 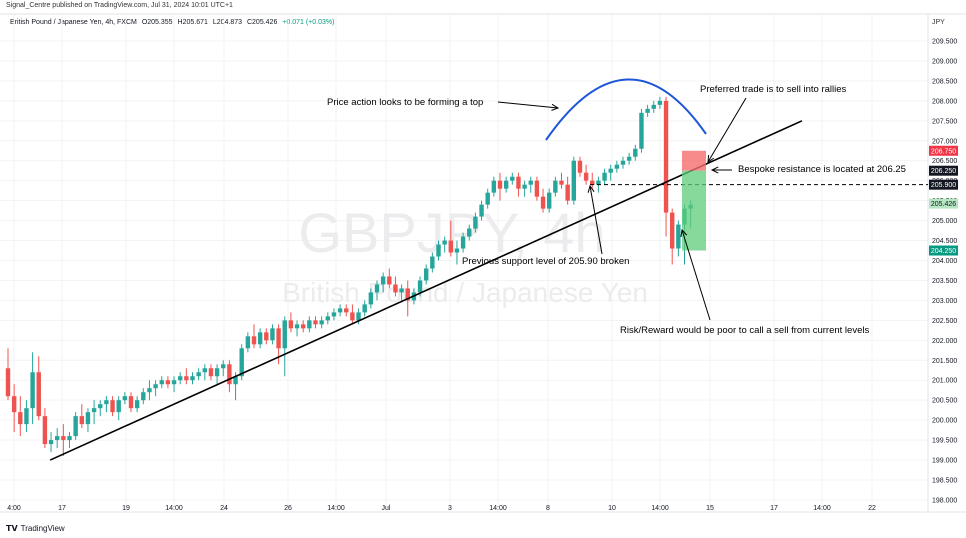 I want to click on arrow-support-broken-head, so click(x=591, y=188).